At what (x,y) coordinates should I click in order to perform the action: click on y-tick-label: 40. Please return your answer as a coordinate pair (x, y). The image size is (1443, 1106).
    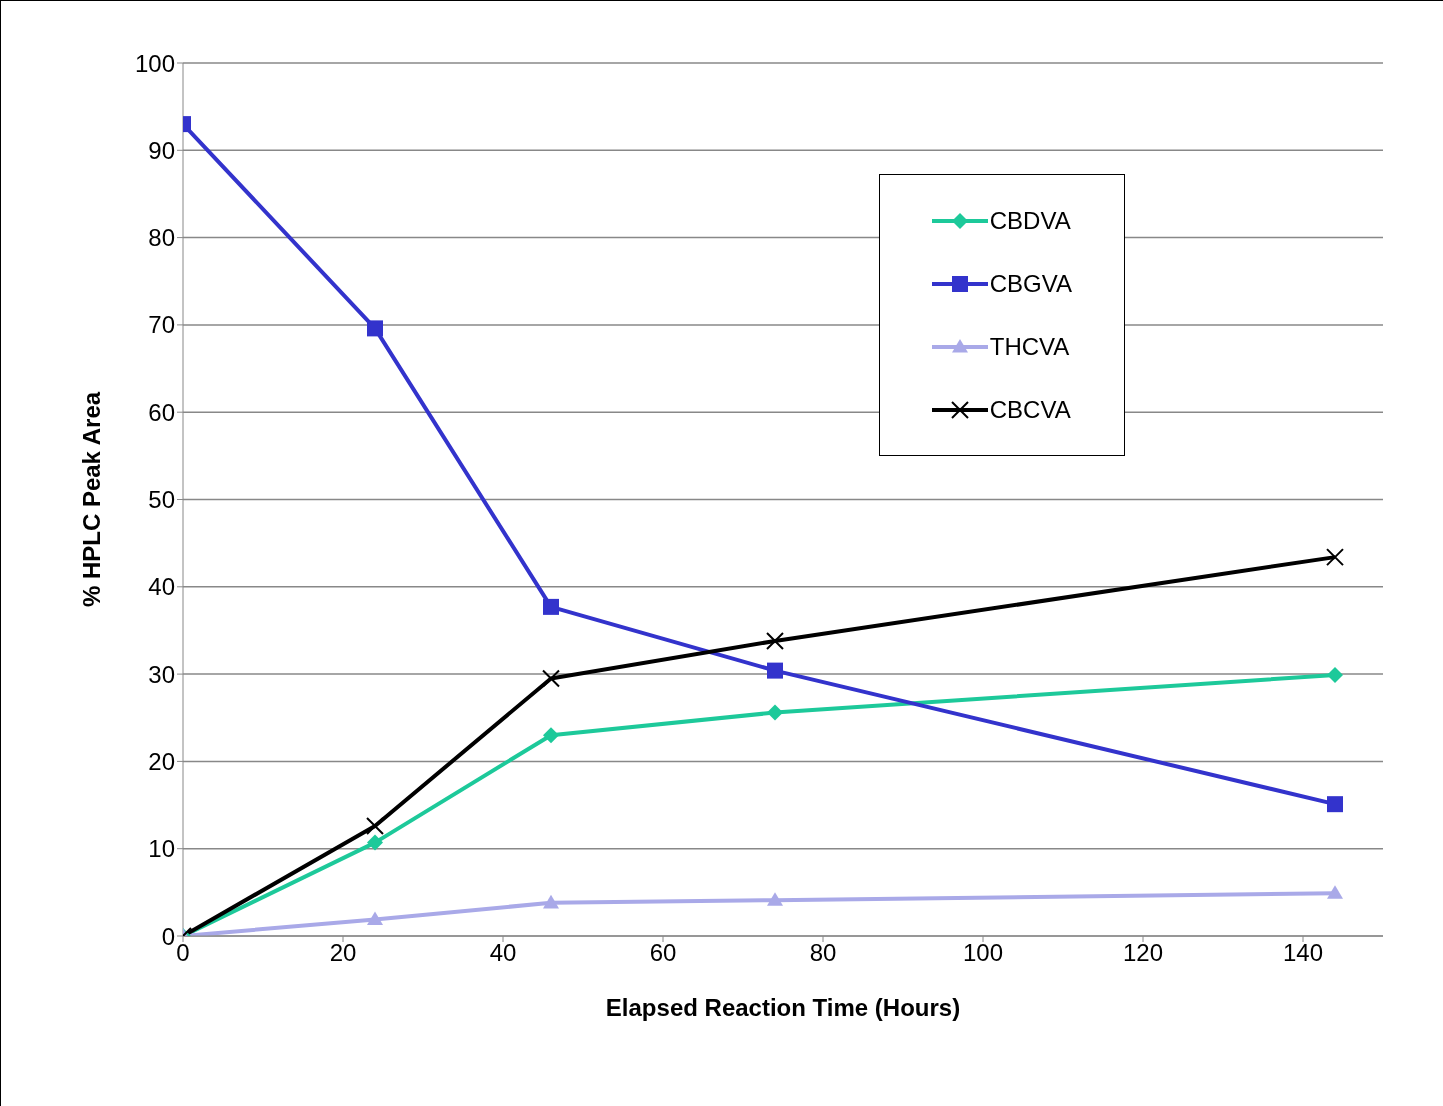
    Looking at the image, I should click on (161, 587).